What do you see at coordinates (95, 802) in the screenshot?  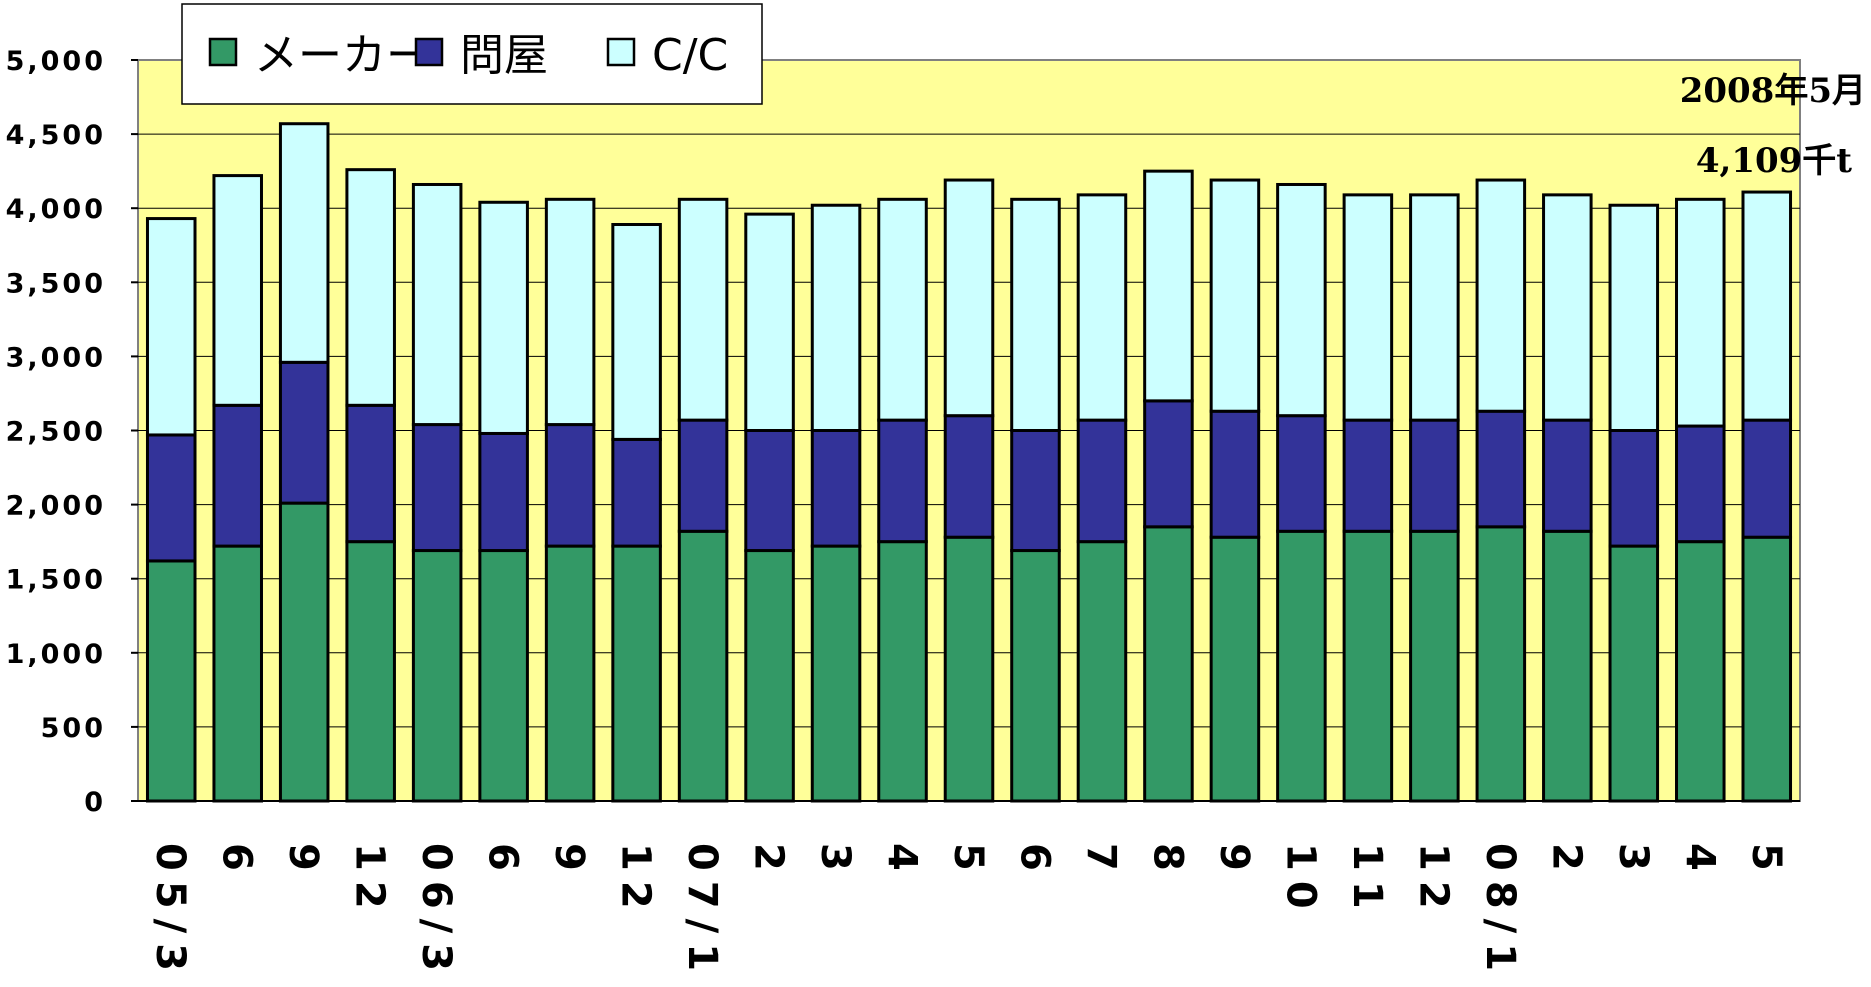 I see `y-tick-label: 0` at bounding box center [95, 802].